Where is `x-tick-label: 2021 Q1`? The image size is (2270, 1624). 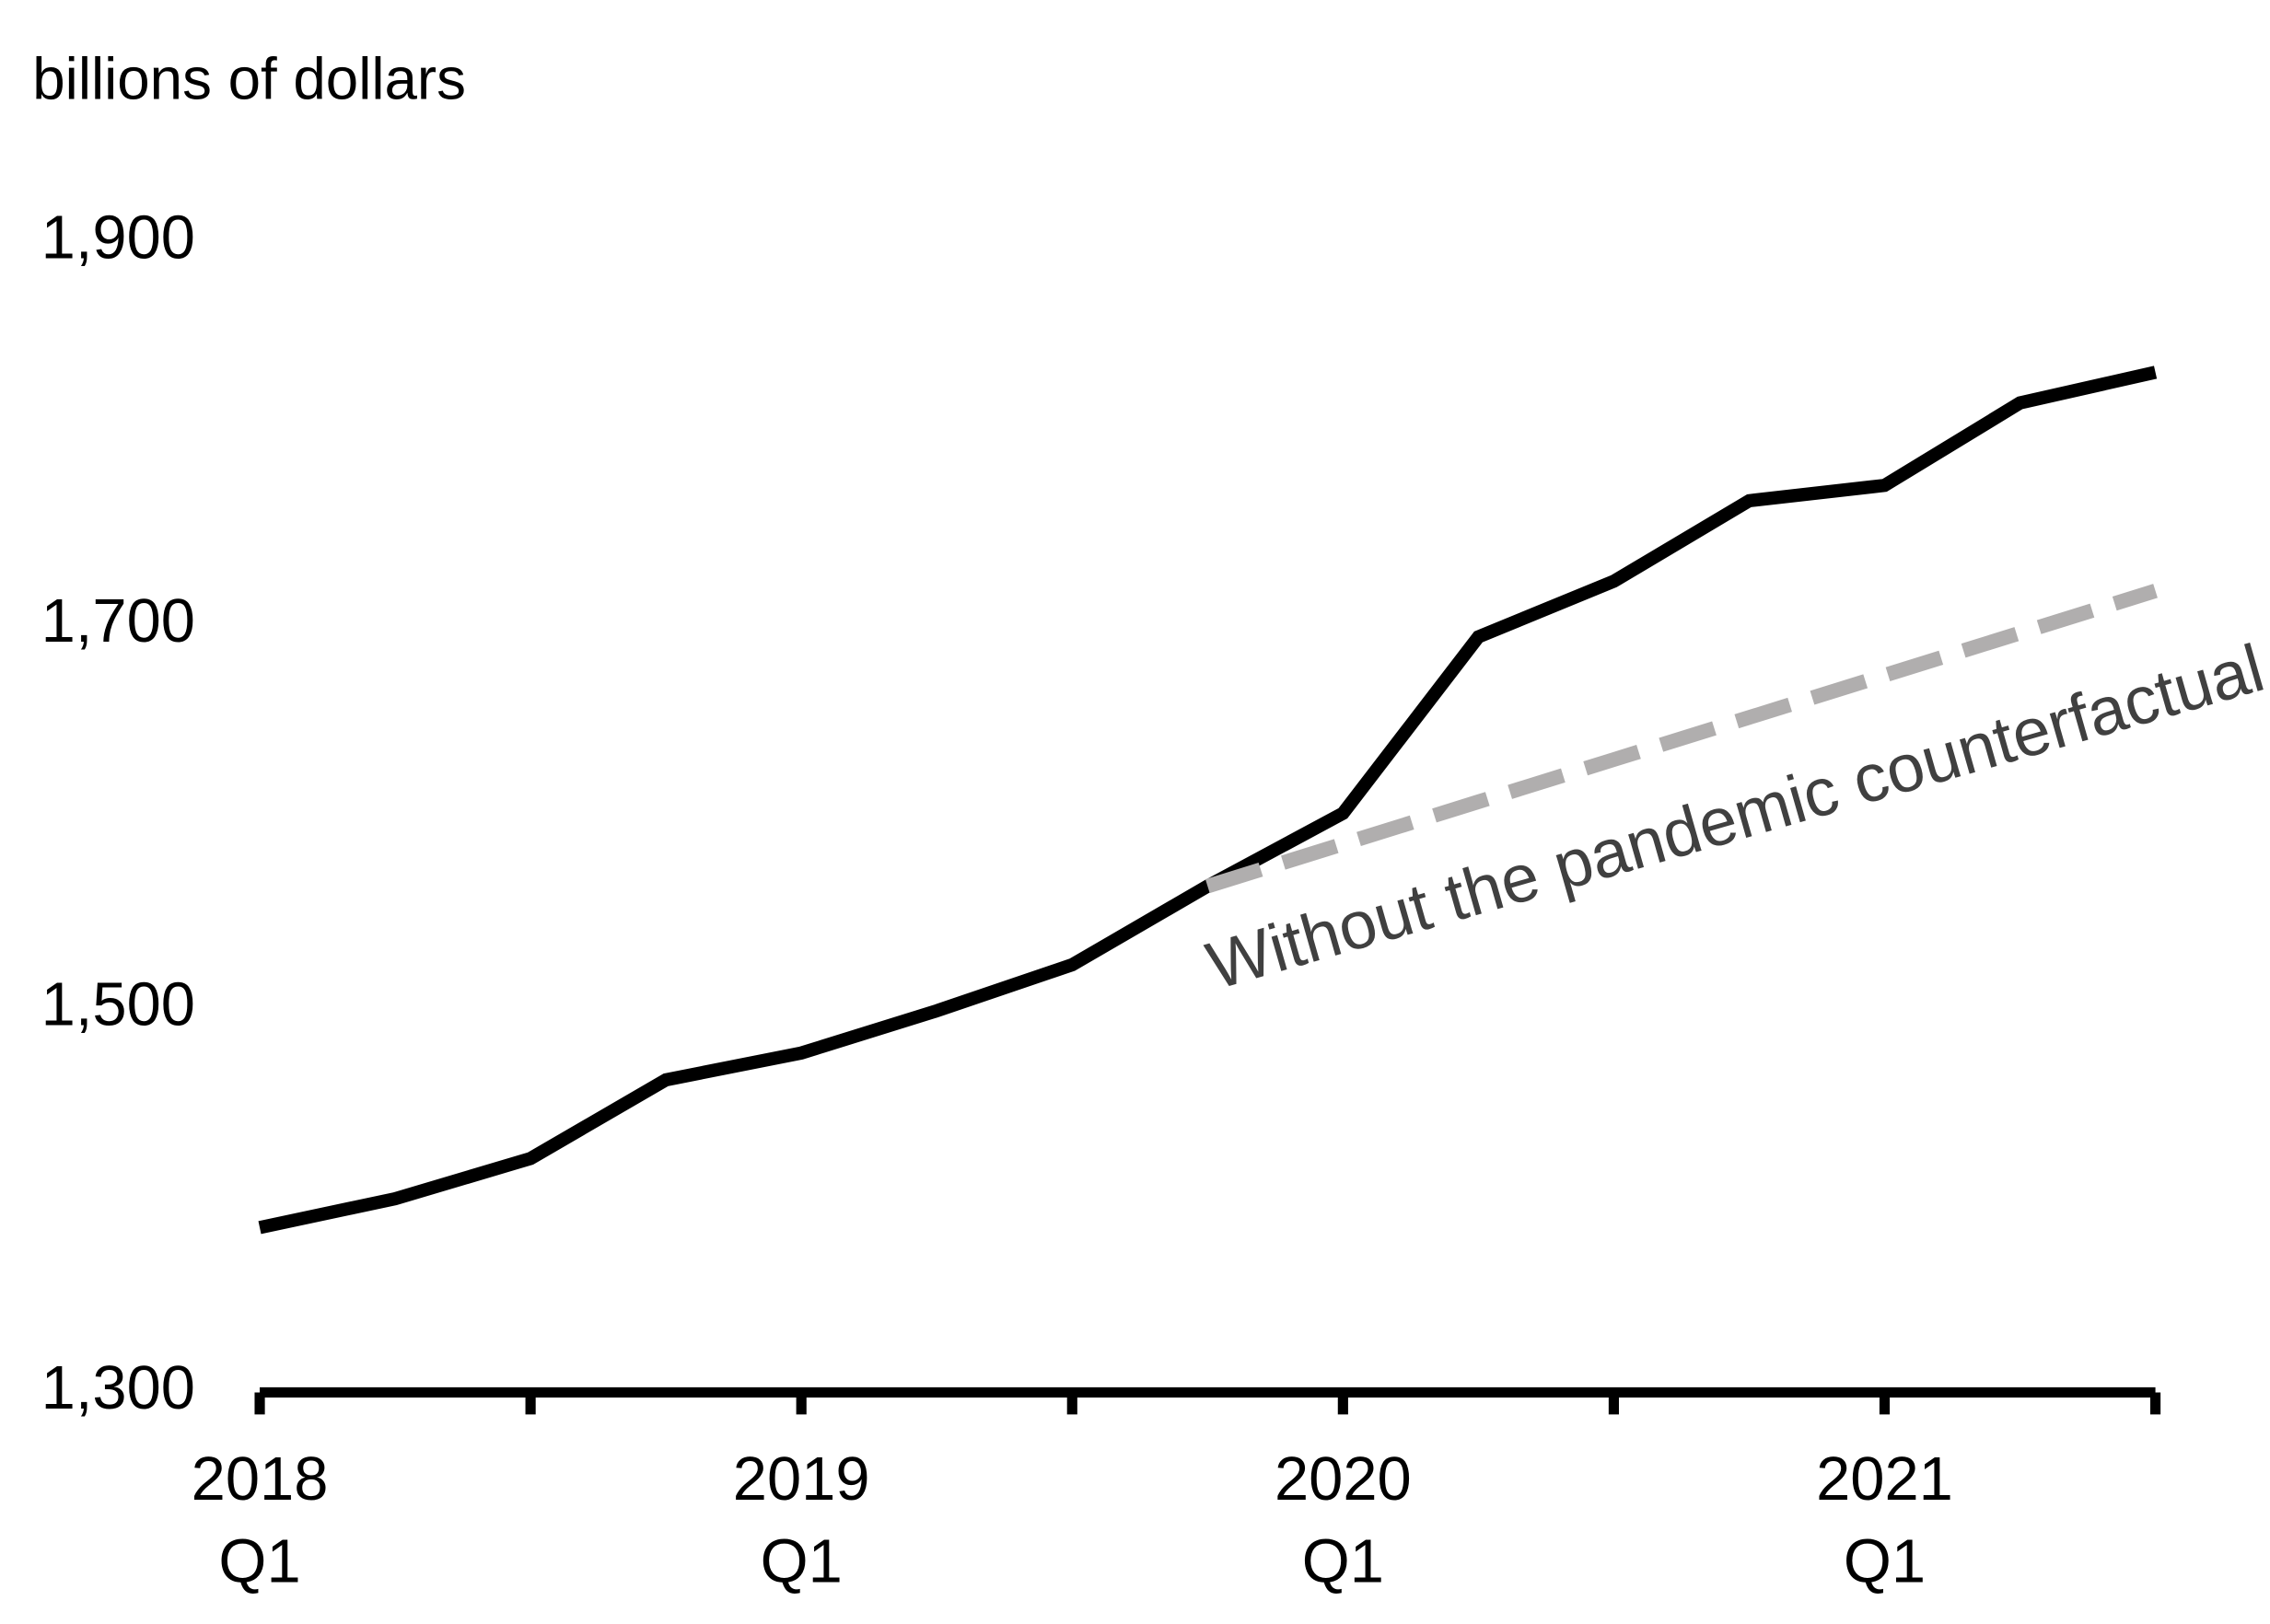
x-tick-label: 2021 Q1 is located at coordinates (1884, 1519).